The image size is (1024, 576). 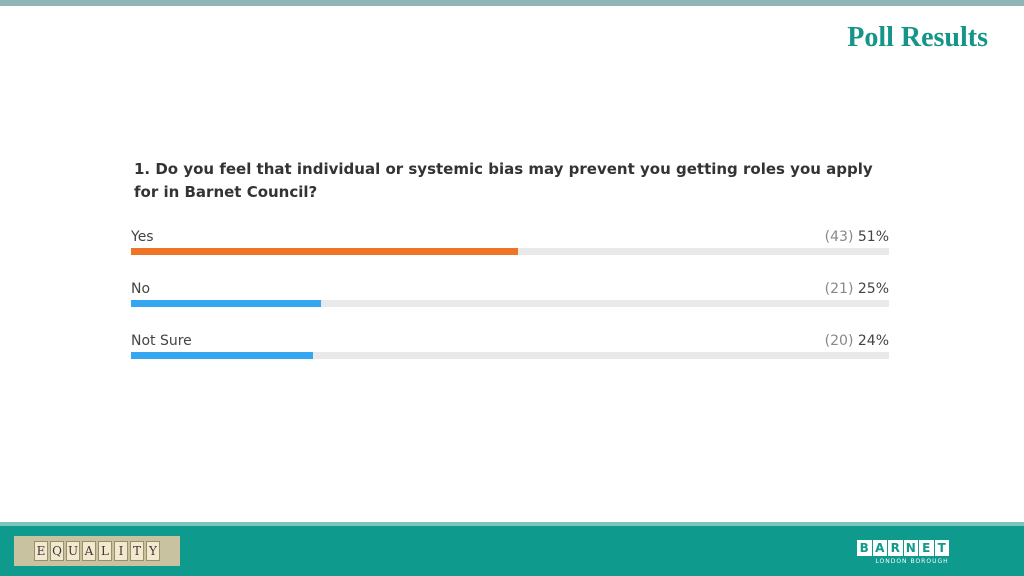 I want to click on slide-title: Poll Results, so click(x=917, y=37).